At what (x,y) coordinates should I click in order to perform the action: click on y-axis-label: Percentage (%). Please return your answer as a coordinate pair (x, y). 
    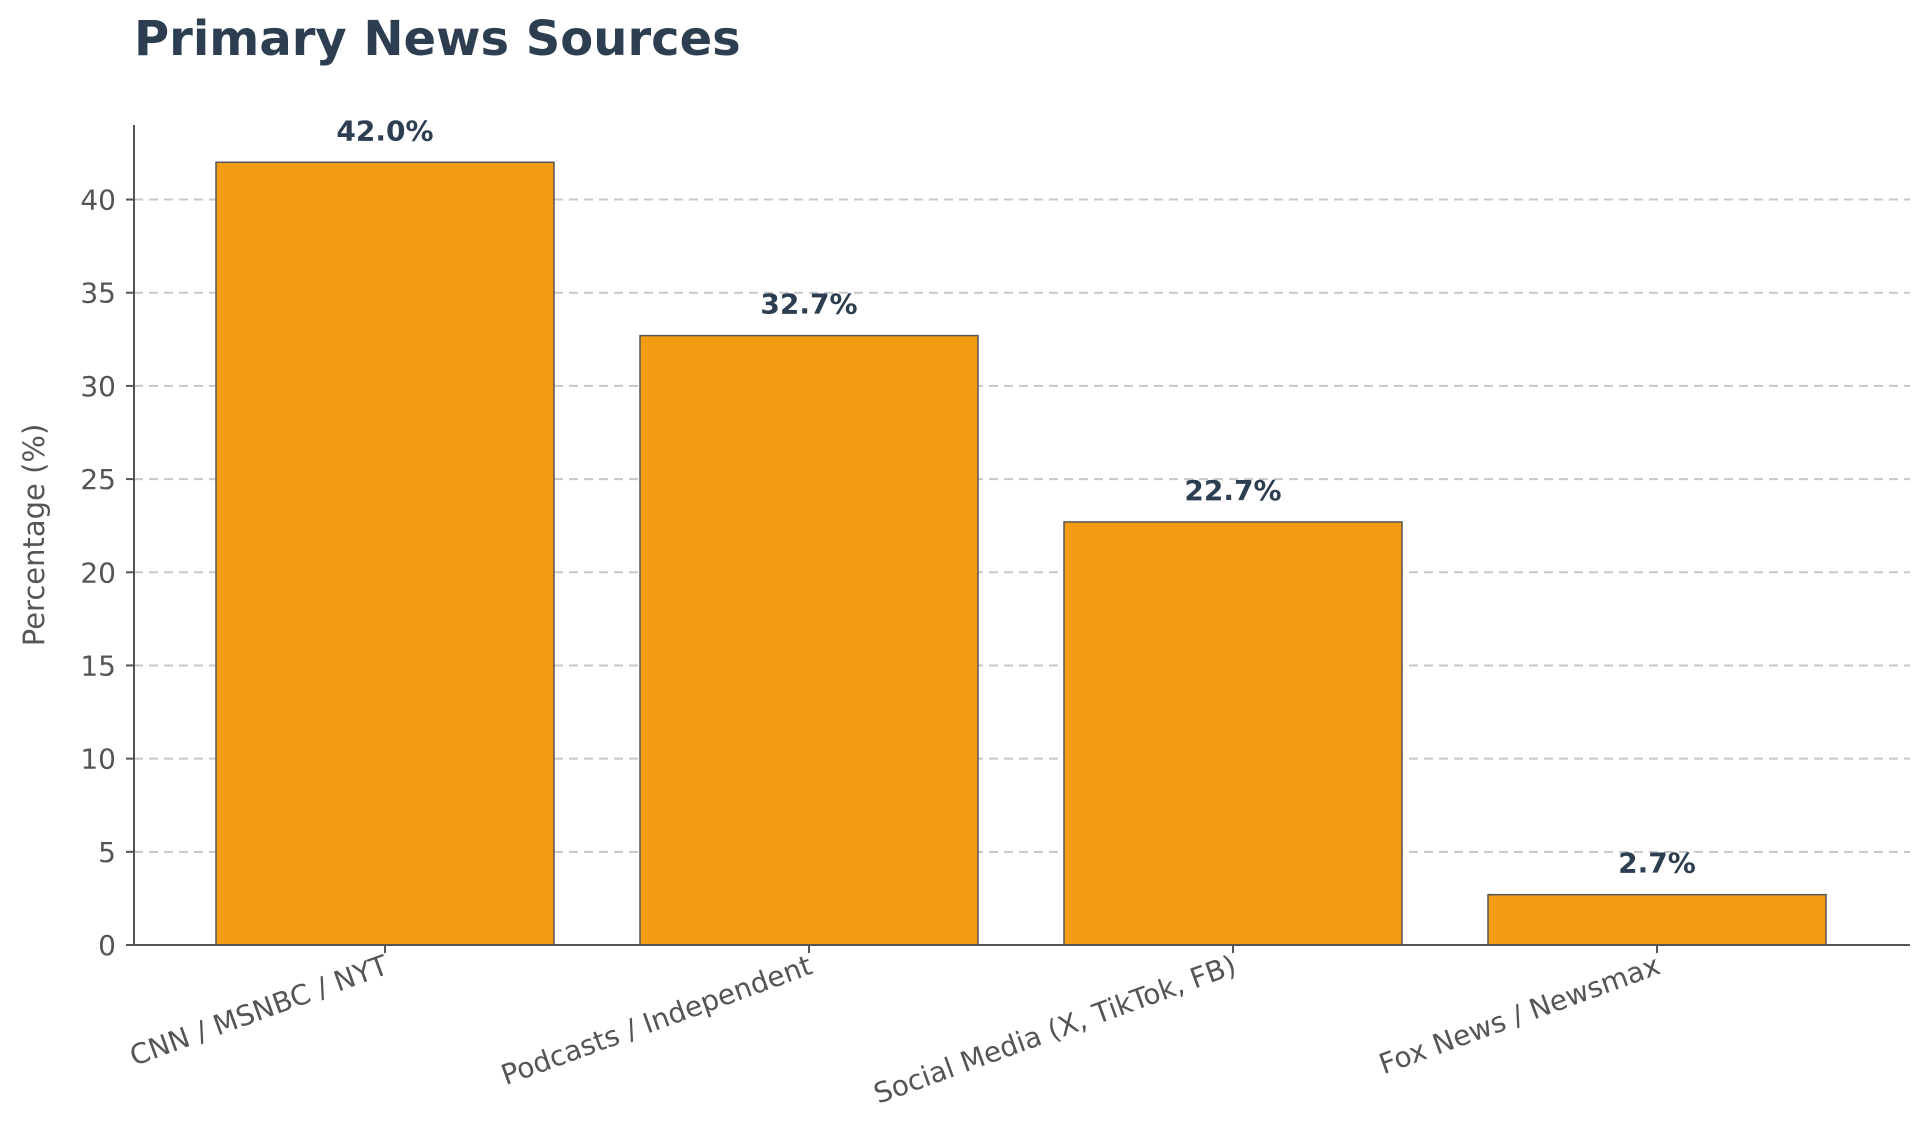
    Looking at the image, I should click on (34, 535).